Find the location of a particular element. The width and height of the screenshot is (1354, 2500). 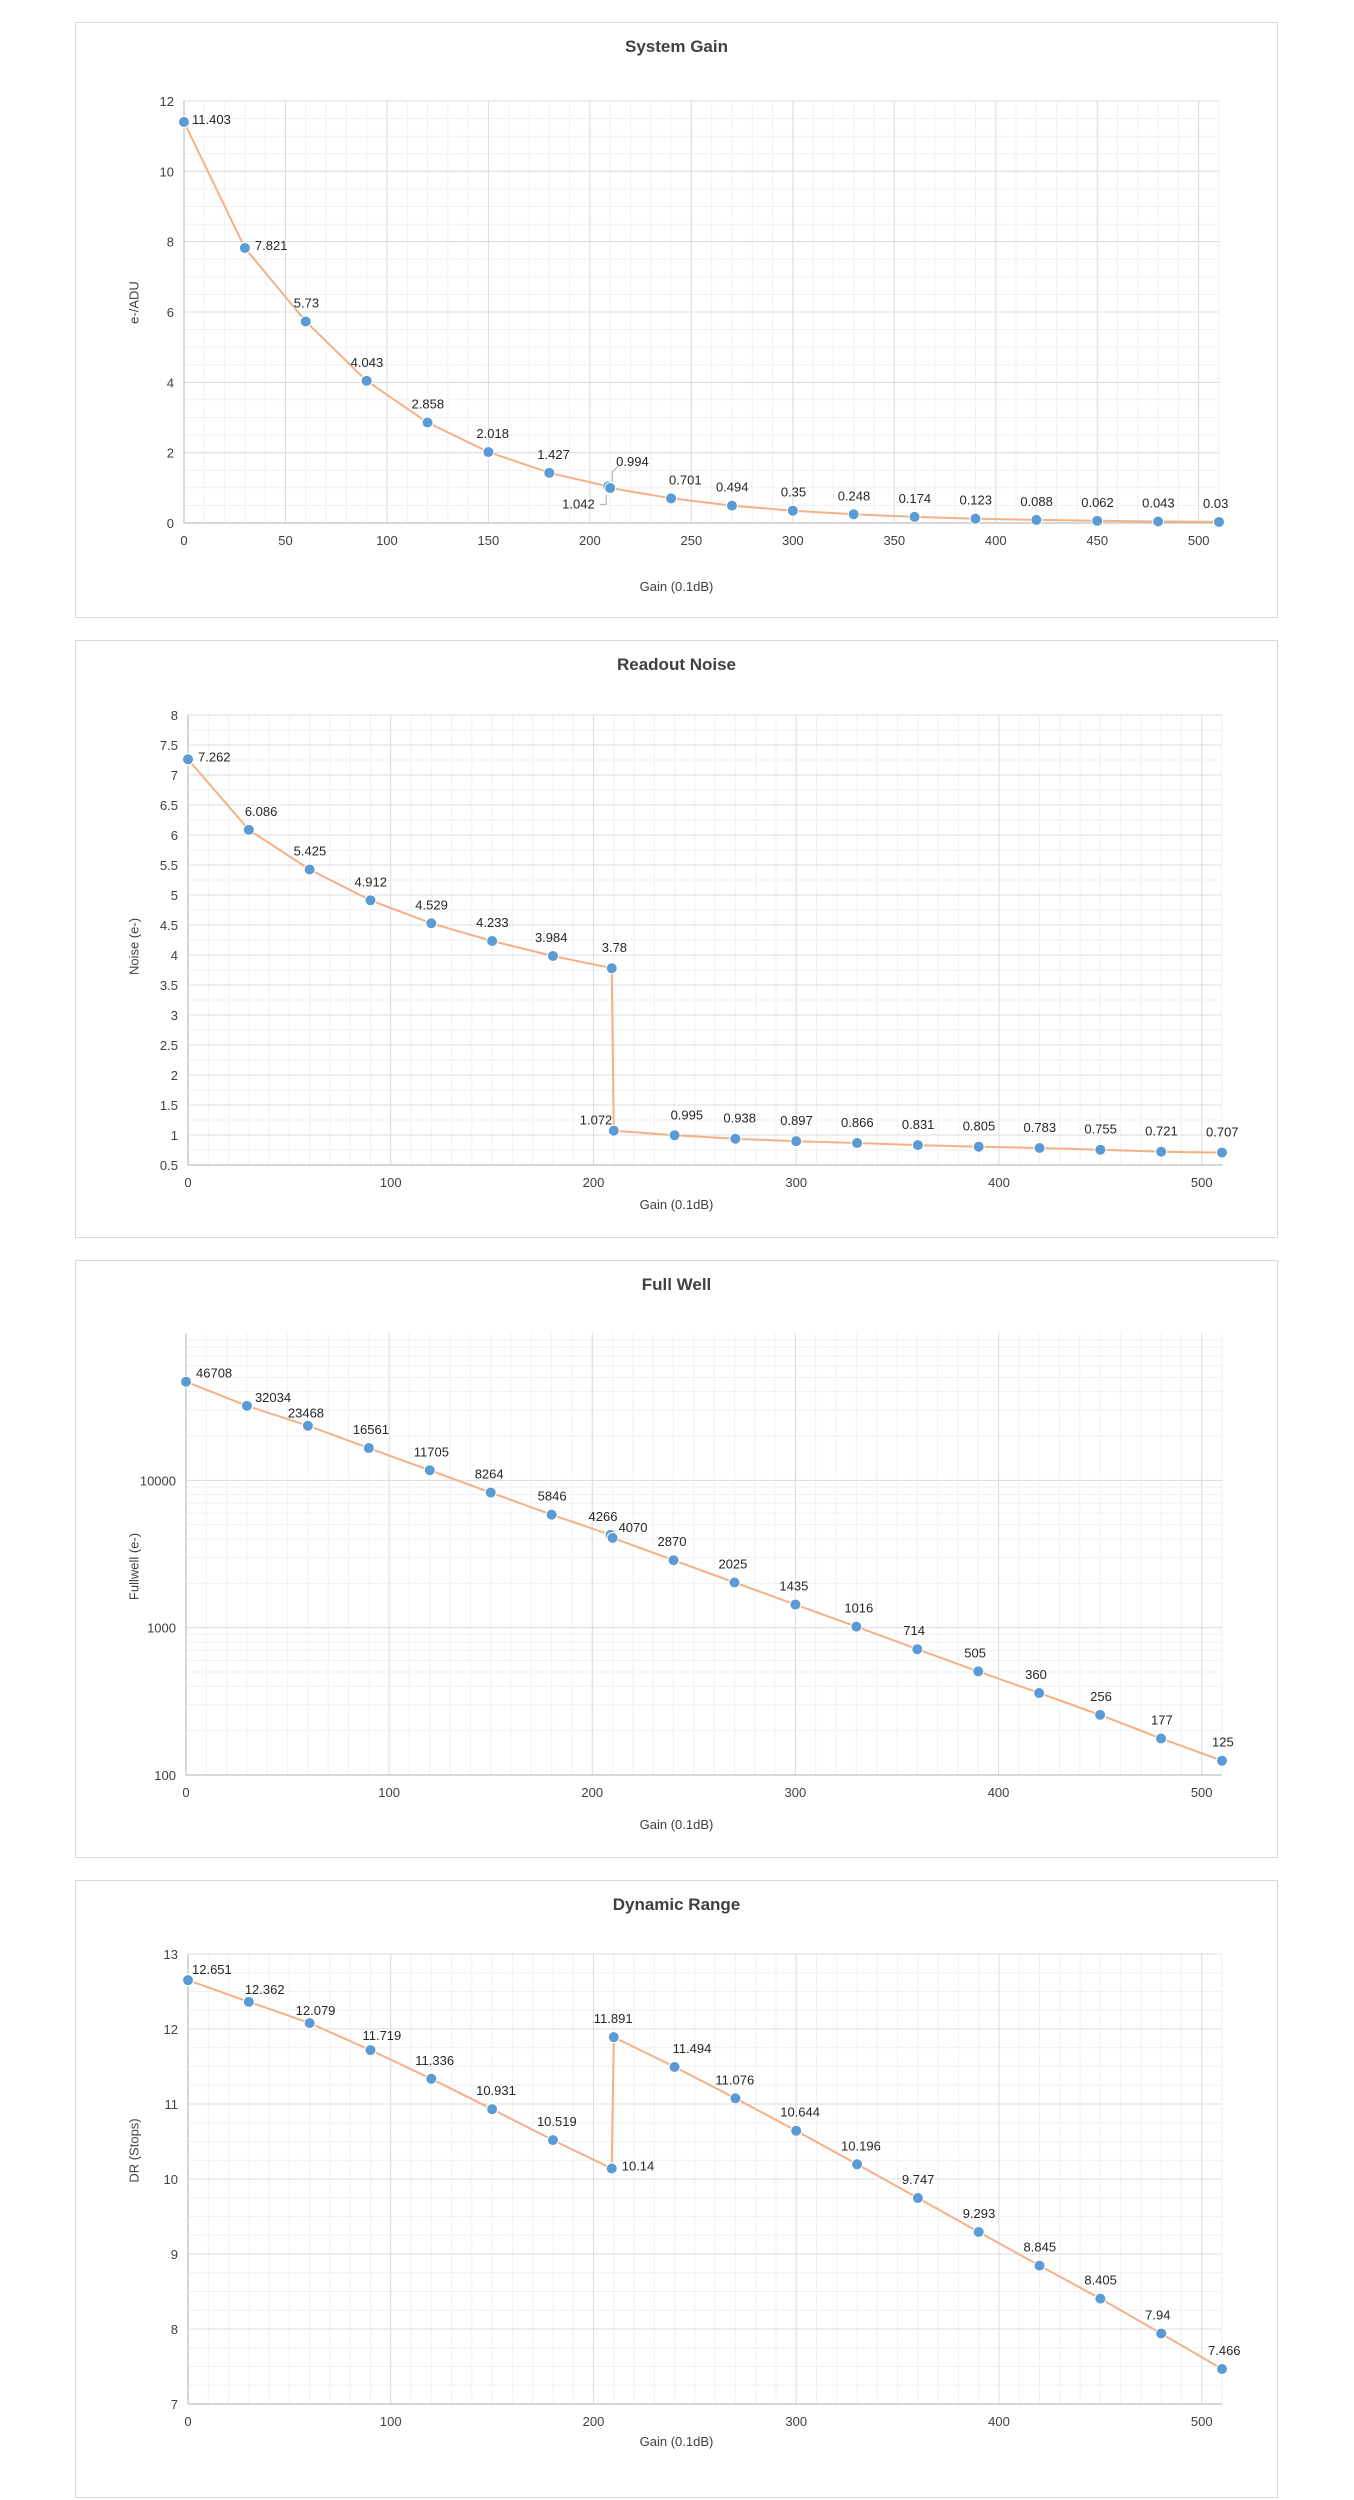

data-label: 1.427 is located at coordinates (553, 454).